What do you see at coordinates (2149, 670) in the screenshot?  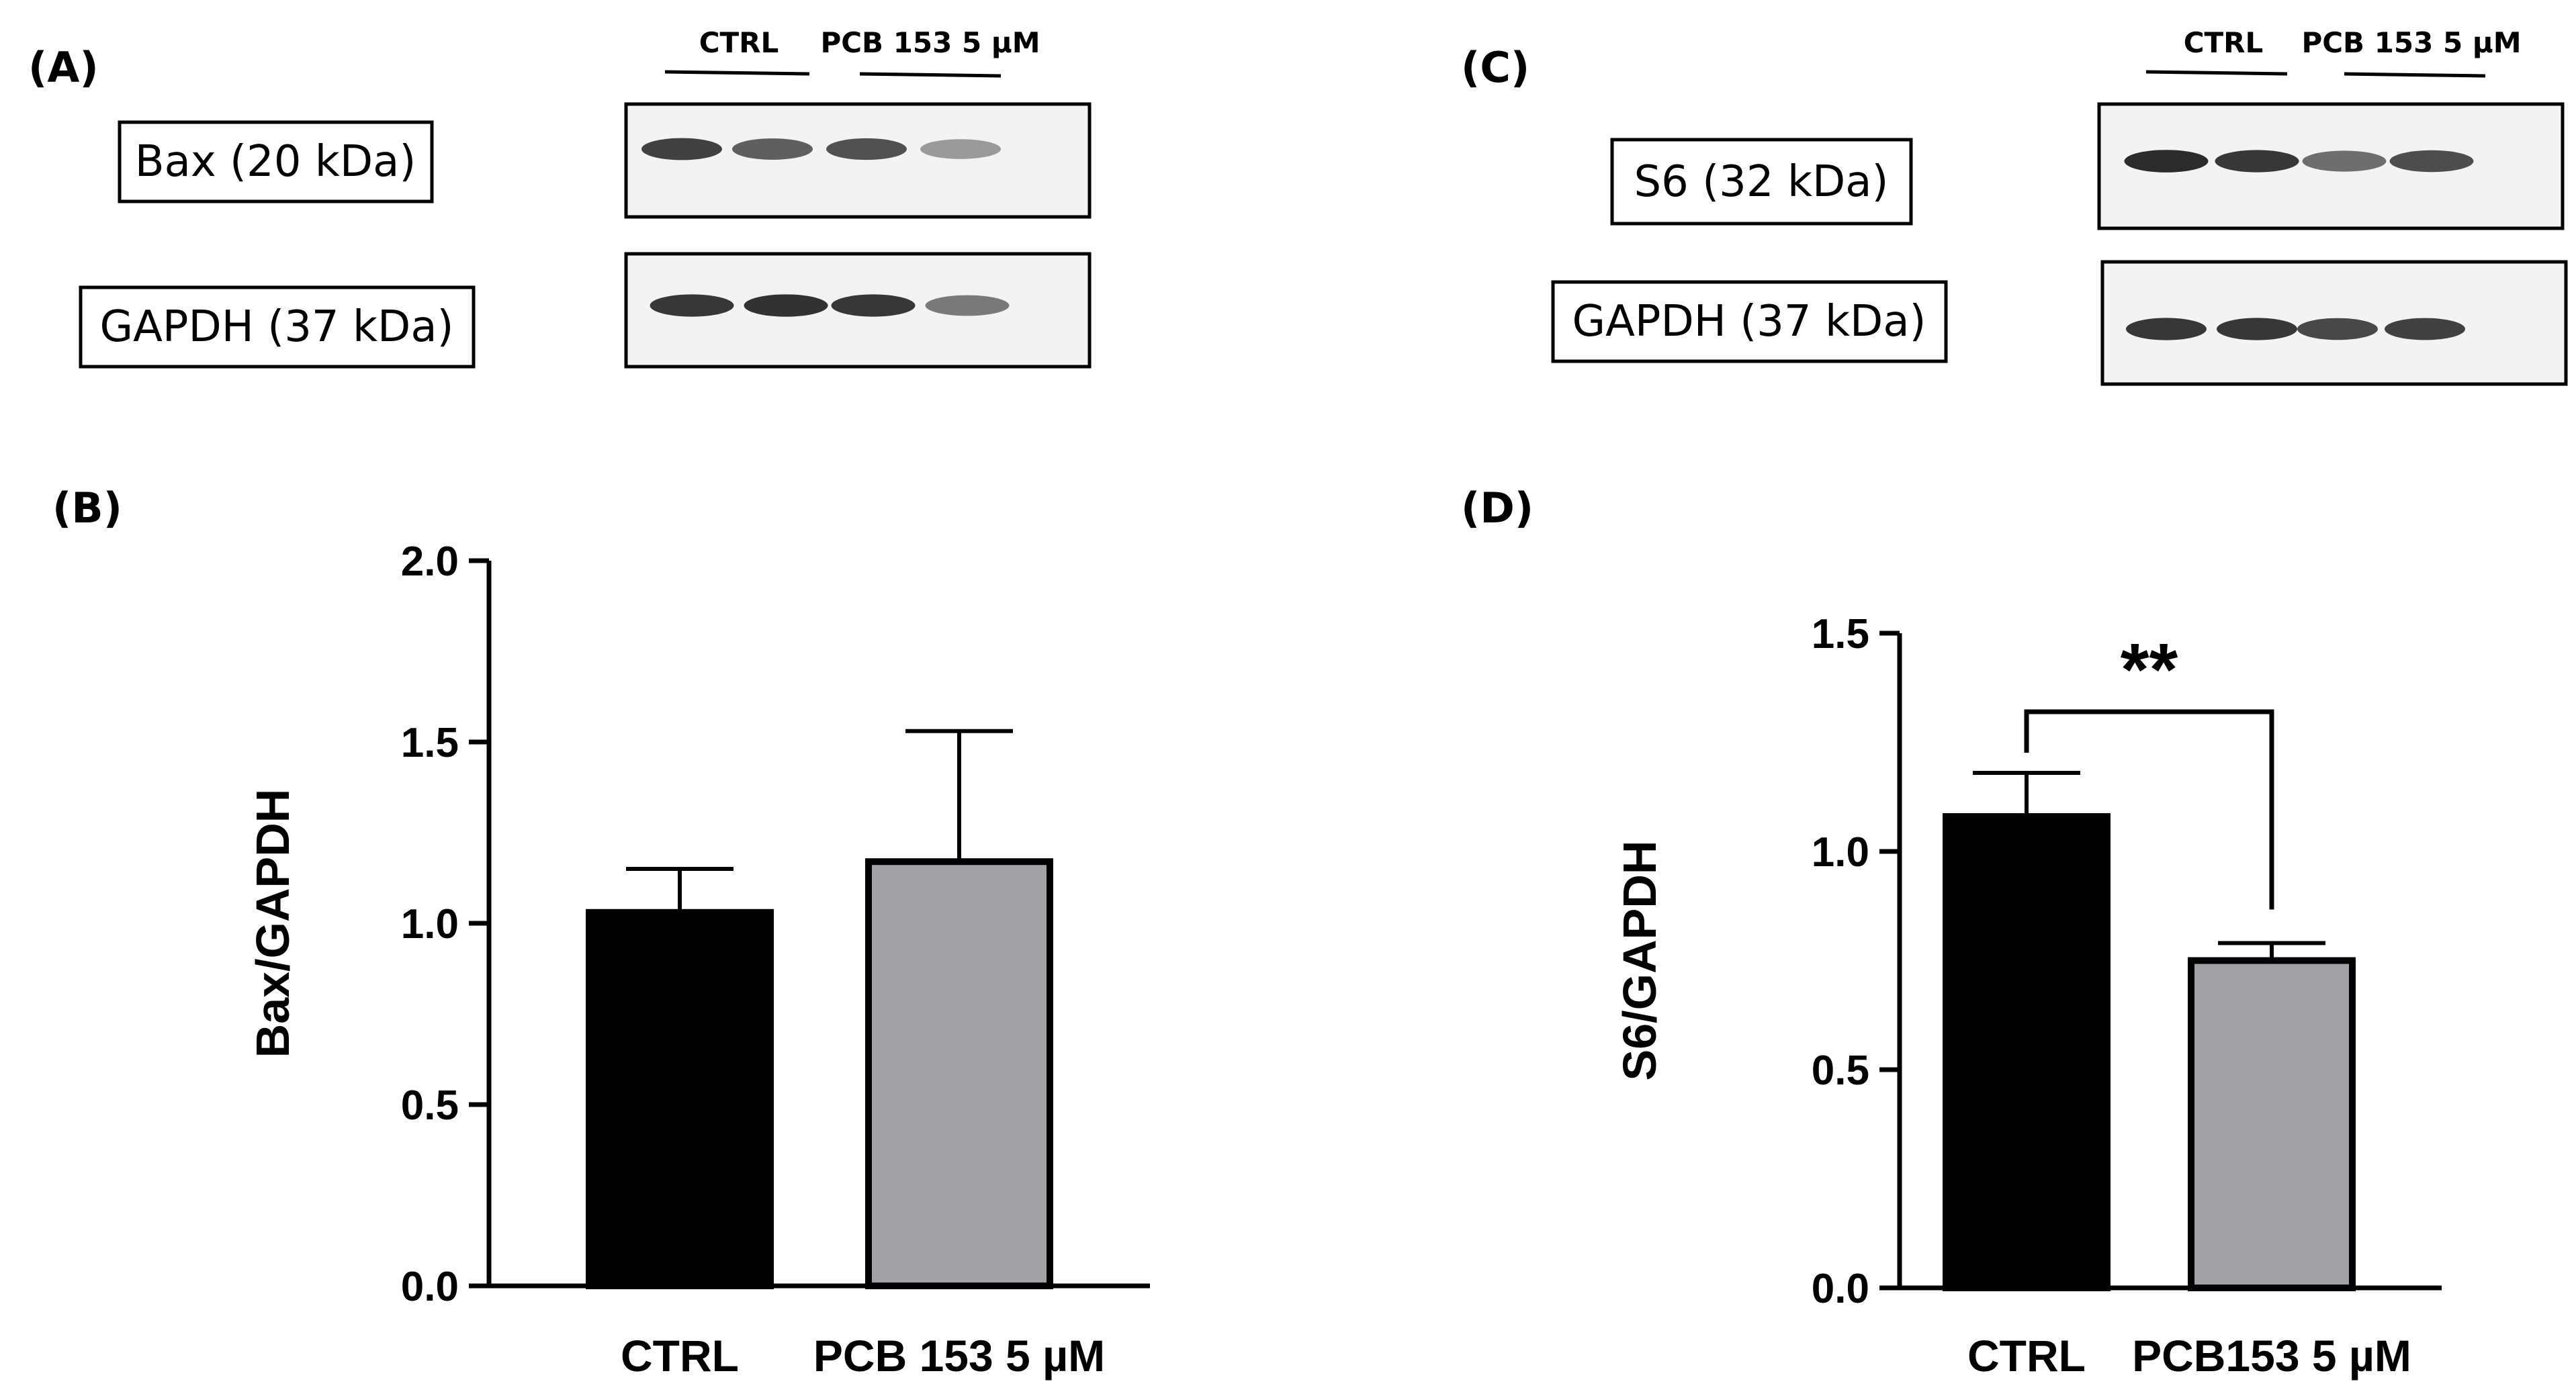 I see `significance-label: **` at bounding box center [2149, 670].